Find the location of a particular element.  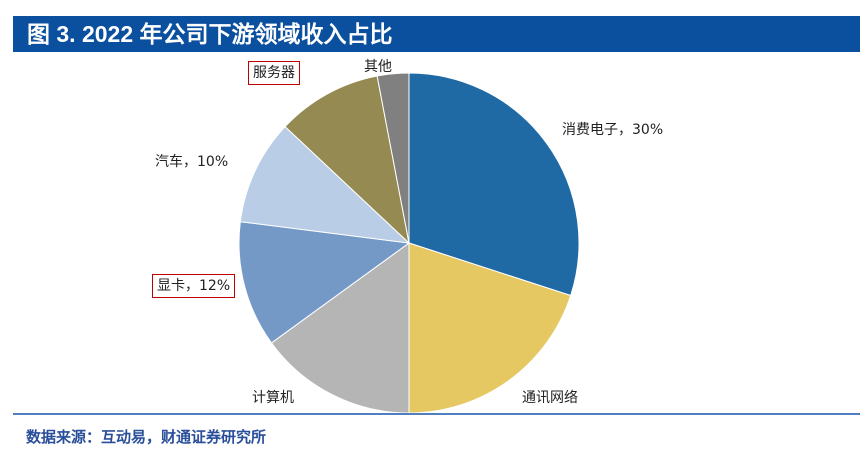

footer-divider is located at coordinates (436, 414).